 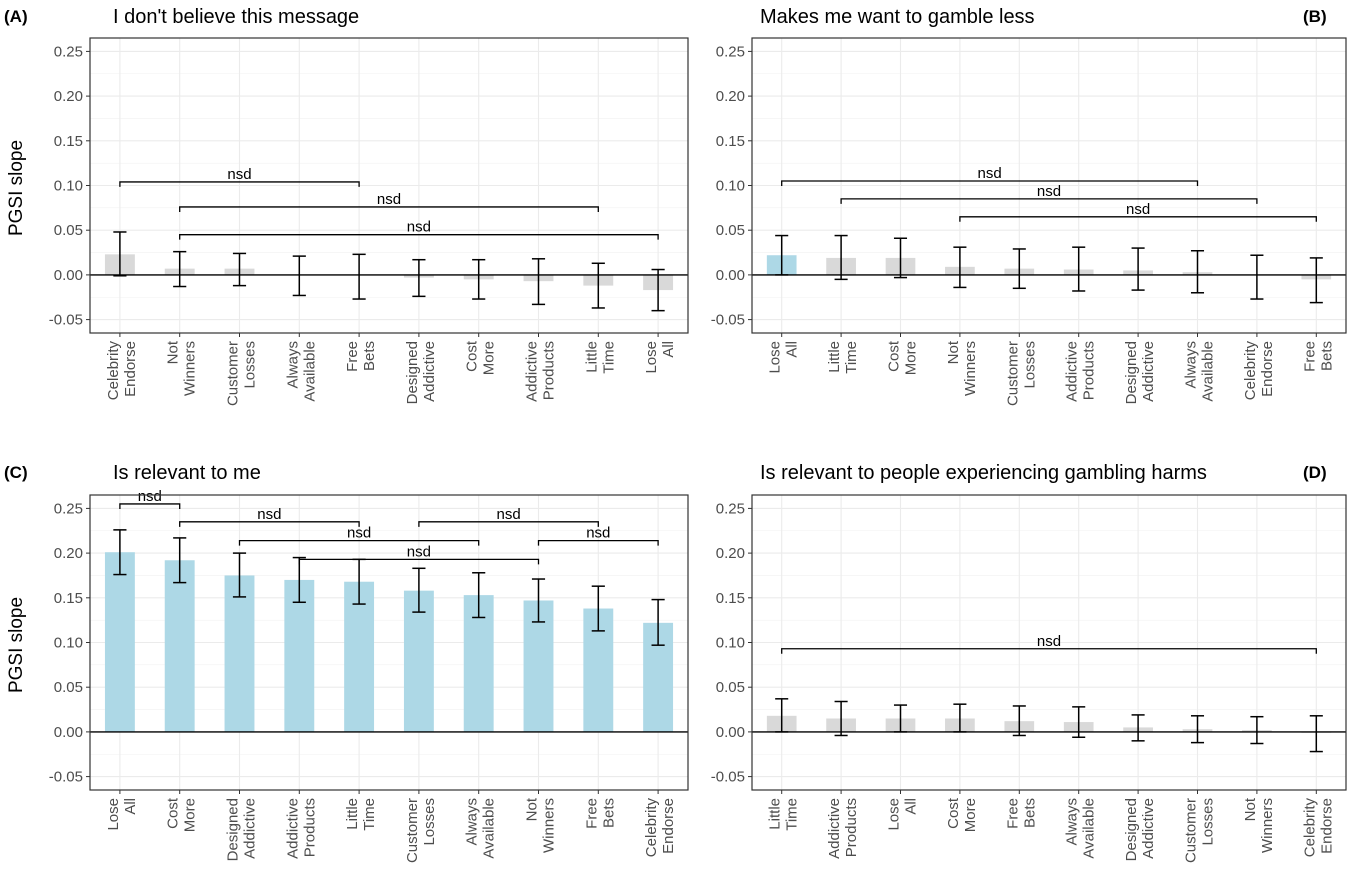 What do you see at coordinates (1072, 822) in the screenshot?
I see `x-tick-label-line: Always` at bounding box center [1072, 822].